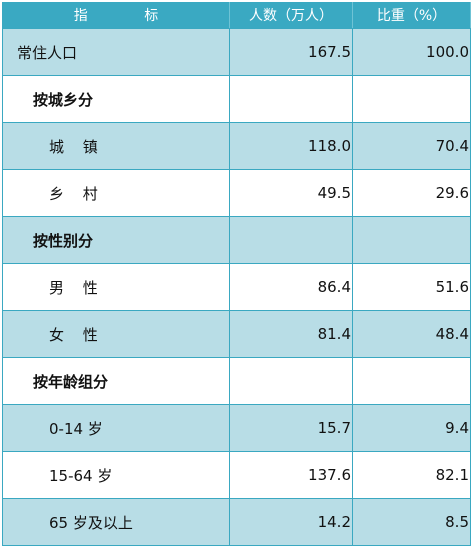 This screenshot has width=473, height=556. Describe the element at coordinates (291, 15) in the screenshot. I see `header-people: 人数（万人）` at that location.